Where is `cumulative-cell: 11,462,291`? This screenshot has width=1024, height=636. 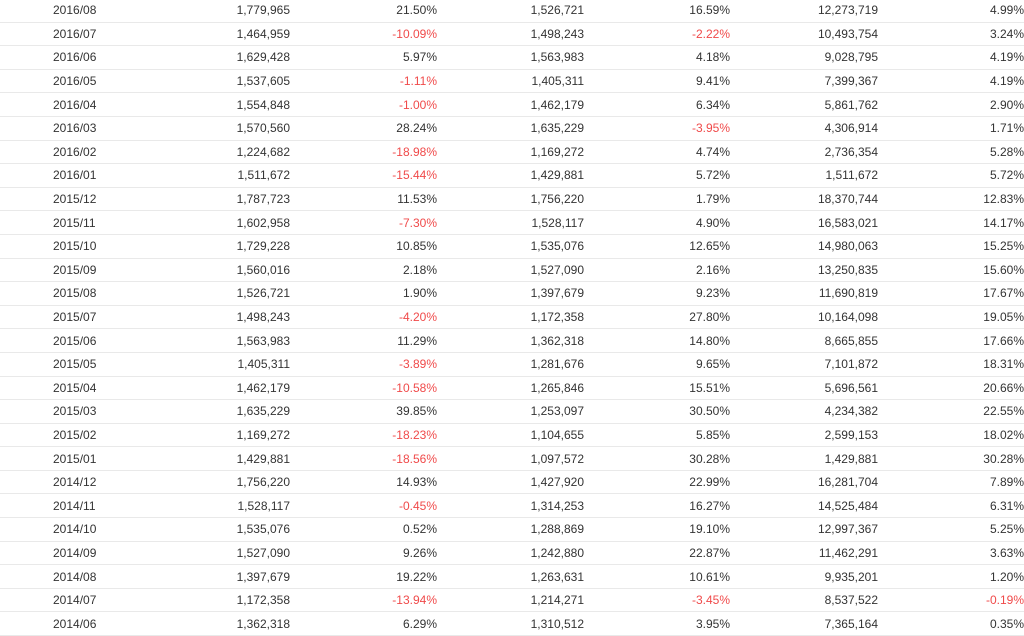 cumulative-cell: 11,462,291 is located at coordinates (804, 553).